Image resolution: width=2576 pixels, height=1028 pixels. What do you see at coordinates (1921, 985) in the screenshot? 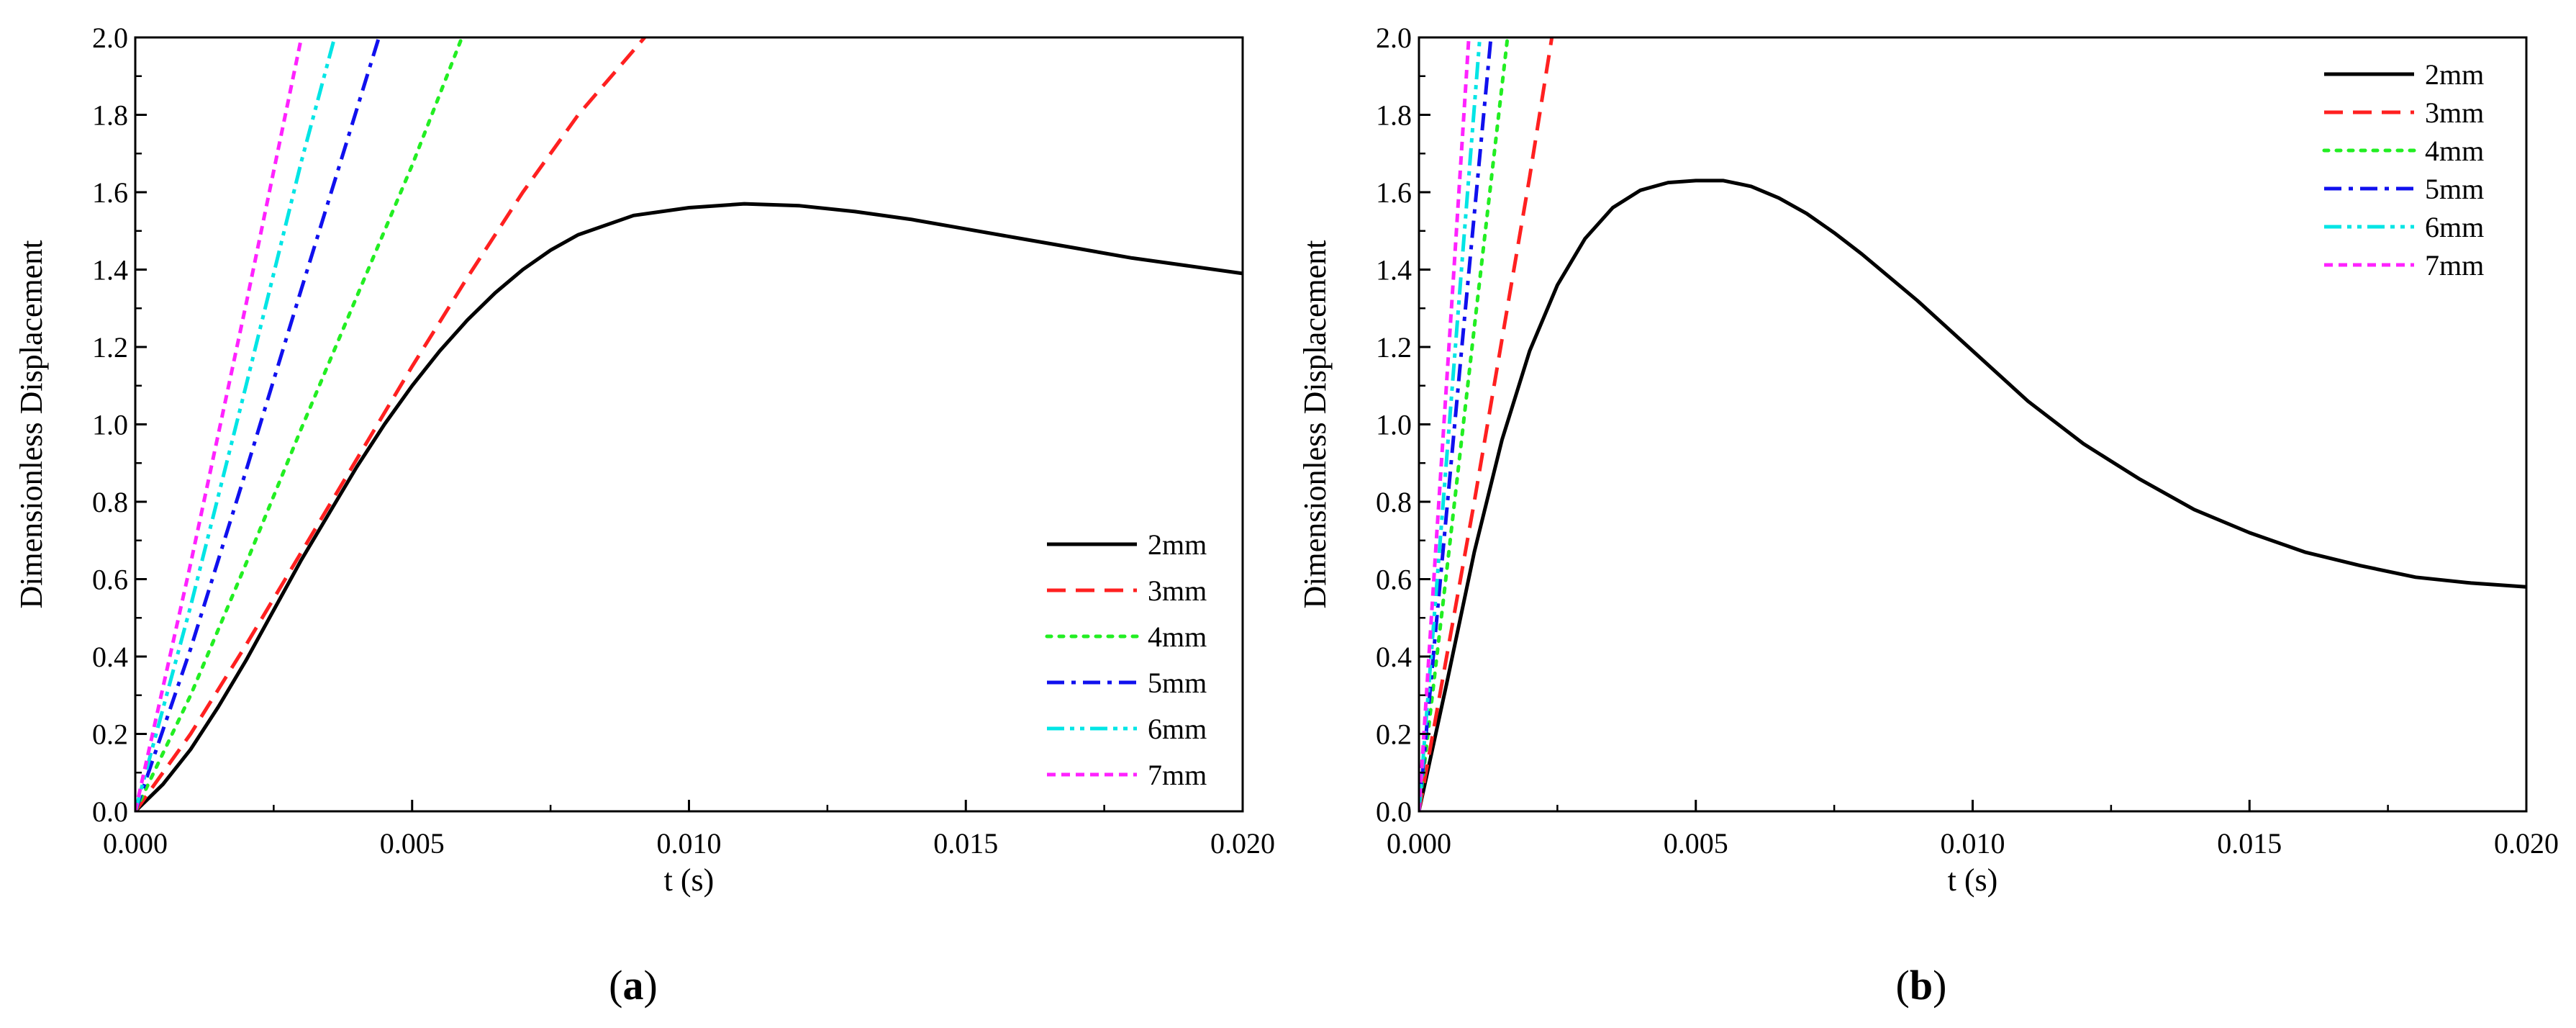
I see `panel-label-b: (b)` at bounding box center [1921, 985].